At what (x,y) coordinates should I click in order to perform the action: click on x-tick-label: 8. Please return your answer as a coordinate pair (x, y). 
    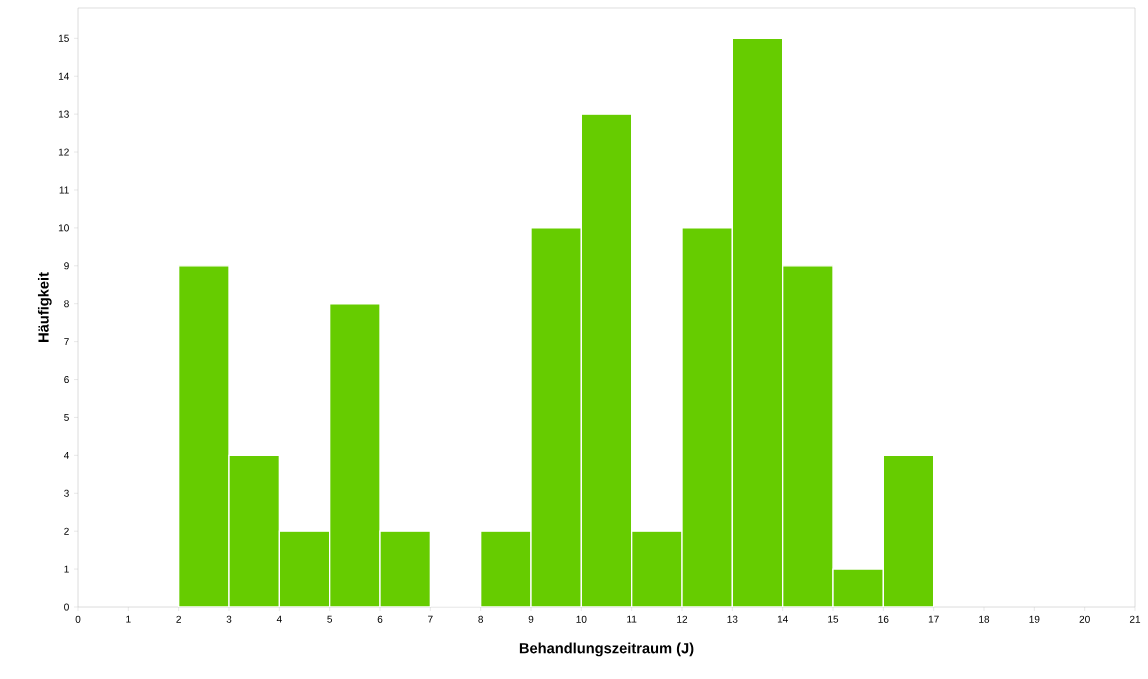
    Looking at the image, I should click on (481, 619).